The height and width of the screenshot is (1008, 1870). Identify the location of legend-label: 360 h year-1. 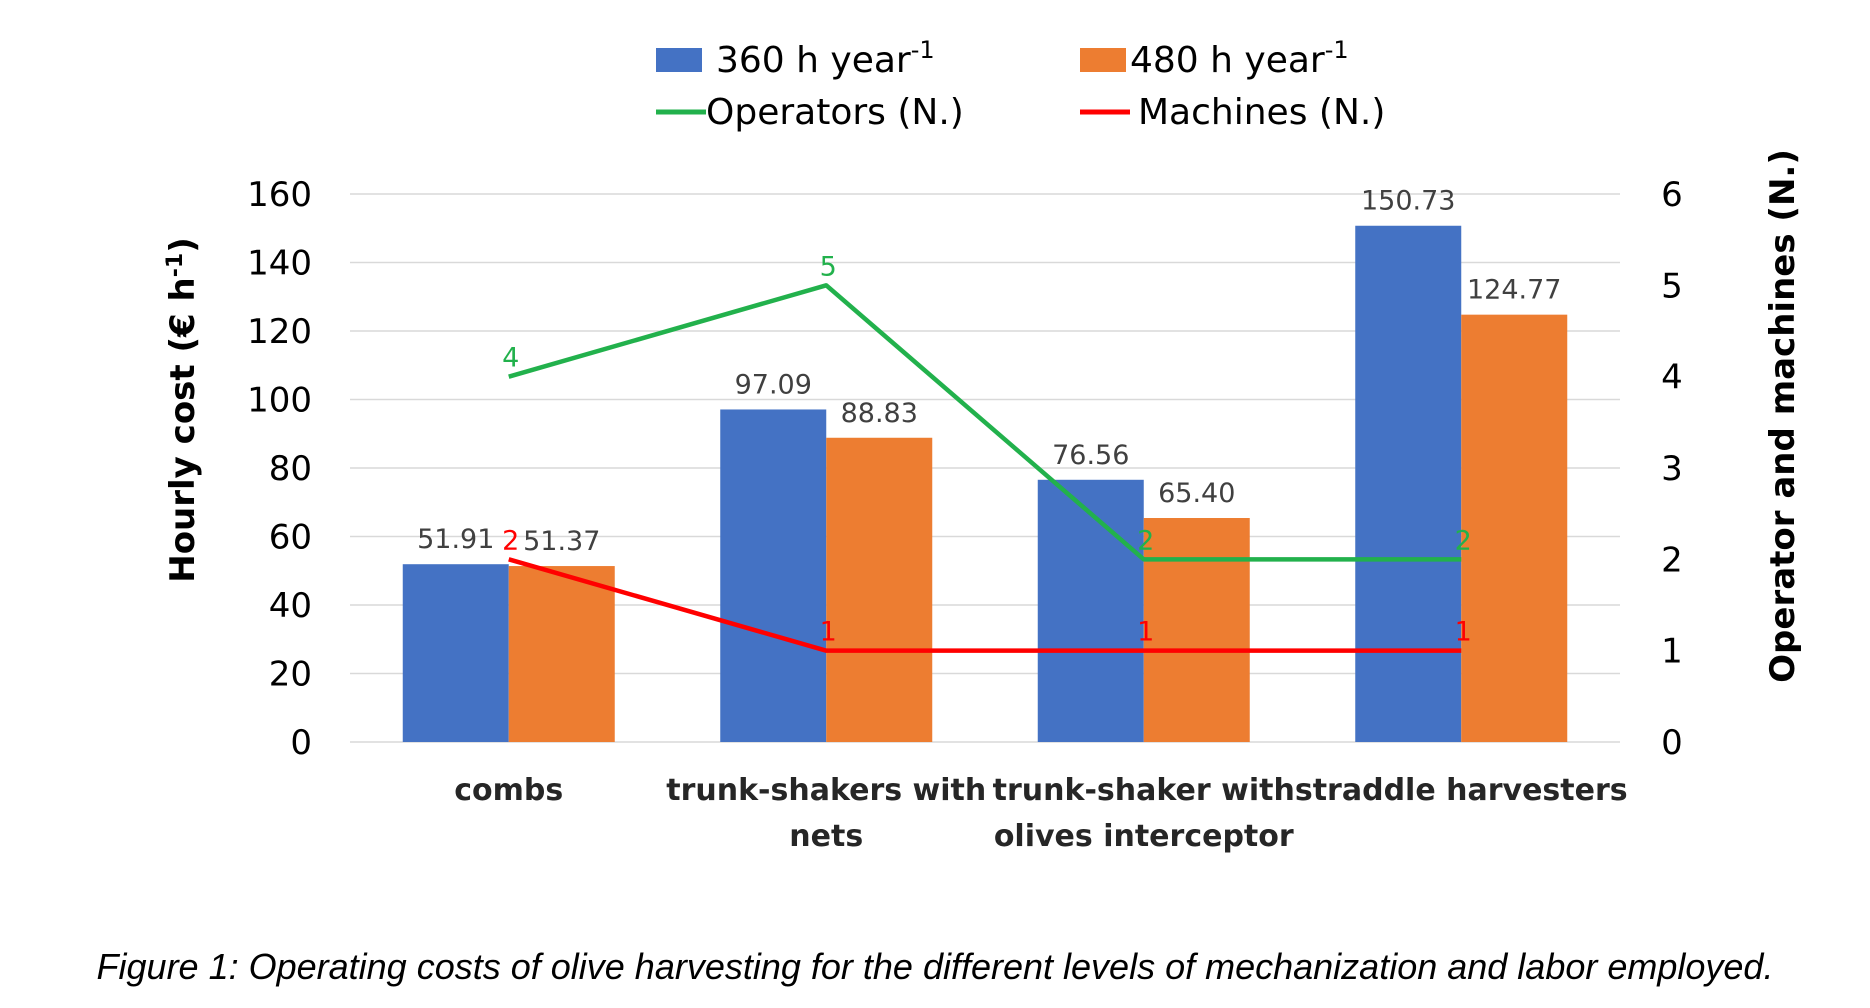
(825, 58).